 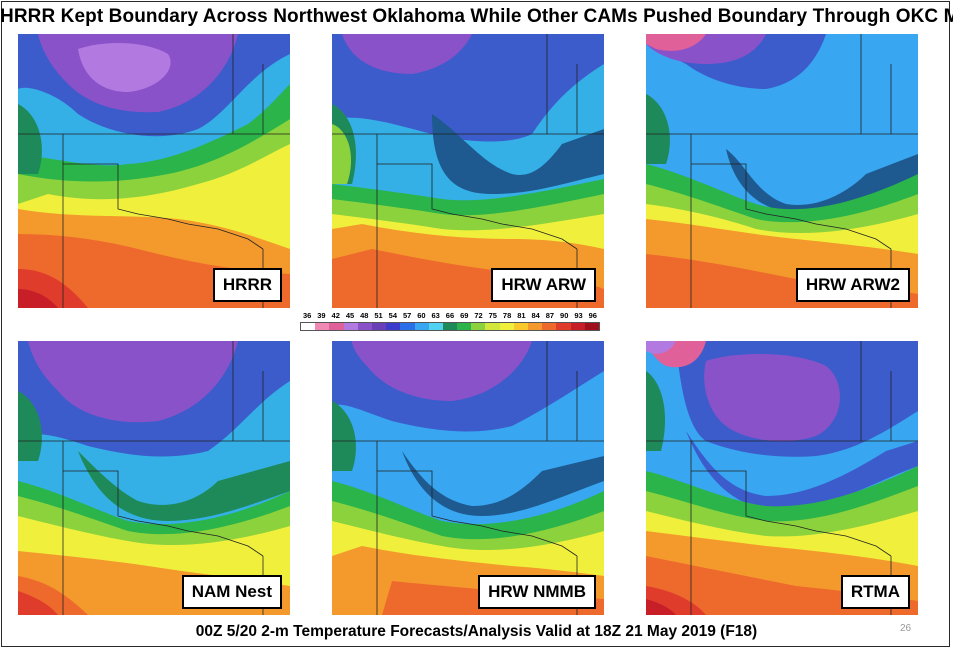 I want to click on colorbar-tick-label: 45, so click(x=350, y=315).